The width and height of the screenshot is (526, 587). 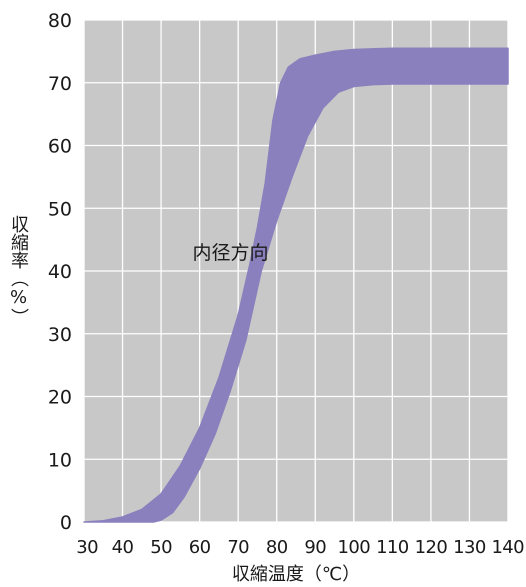 I want to click on y-tick-label: 60, so click(x=60, y=147).